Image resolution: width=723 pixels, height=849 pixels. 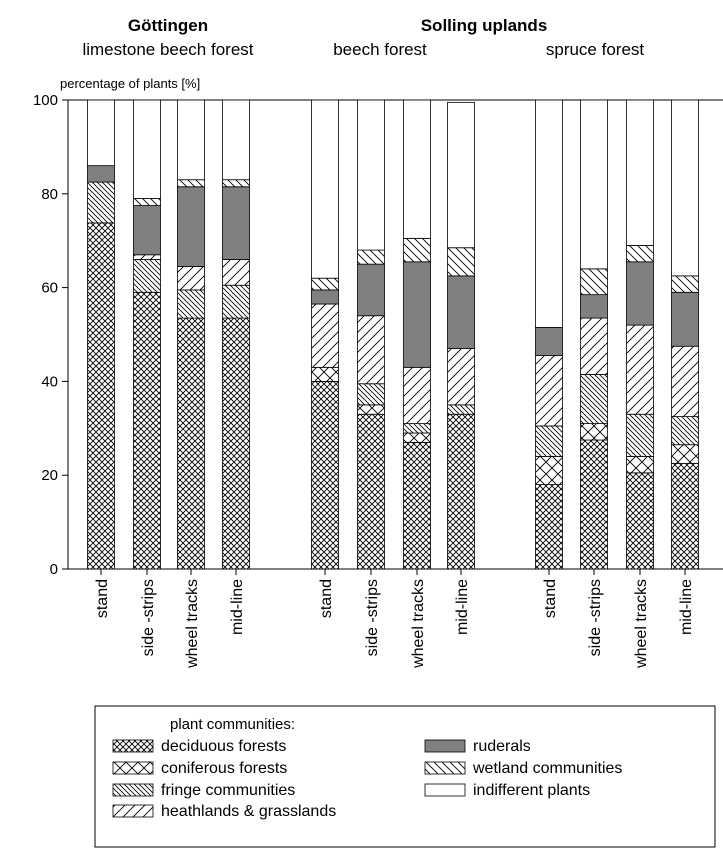 What do you see at coordinates (502, 746) in the screenshot?
I see `legend-label: ruderals` at bounding box center [502, 746].